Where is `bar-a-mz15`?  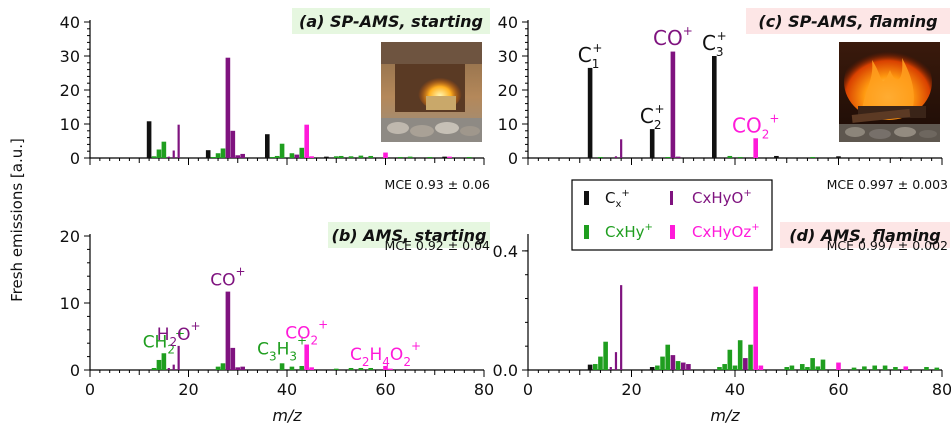
bar-a-mz15 is located at coordinates (164, 149).